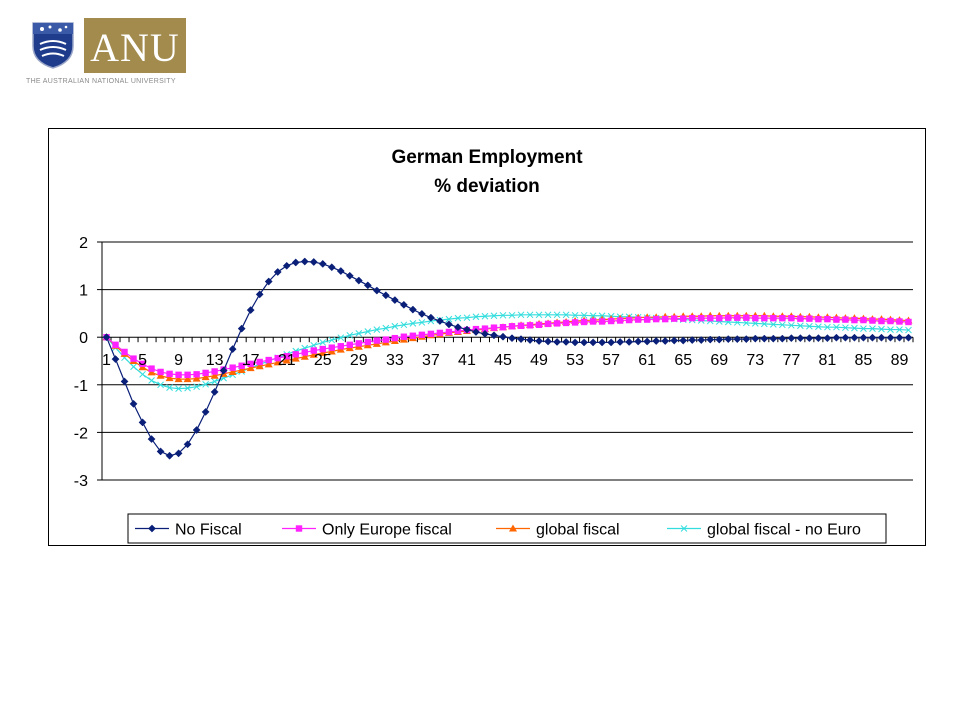 The image size is (960, 720). Describe the element at coordinates (575, 360) in the screenshot. I see `x-tick-label: 53` at that location.